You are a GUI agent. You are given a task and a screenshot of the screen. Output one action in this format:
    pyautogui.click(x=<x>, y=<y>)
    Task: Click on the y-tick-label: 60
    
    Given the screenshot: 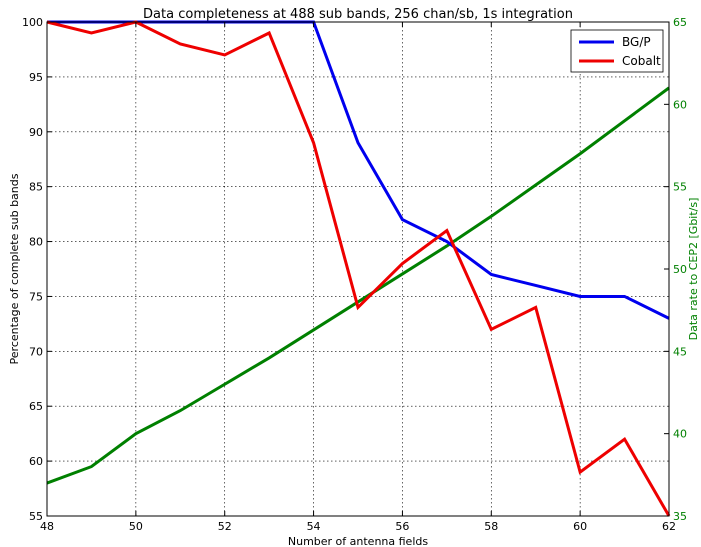 What is the action you would take?
    pyautogui.click(x=36, y=461)
    